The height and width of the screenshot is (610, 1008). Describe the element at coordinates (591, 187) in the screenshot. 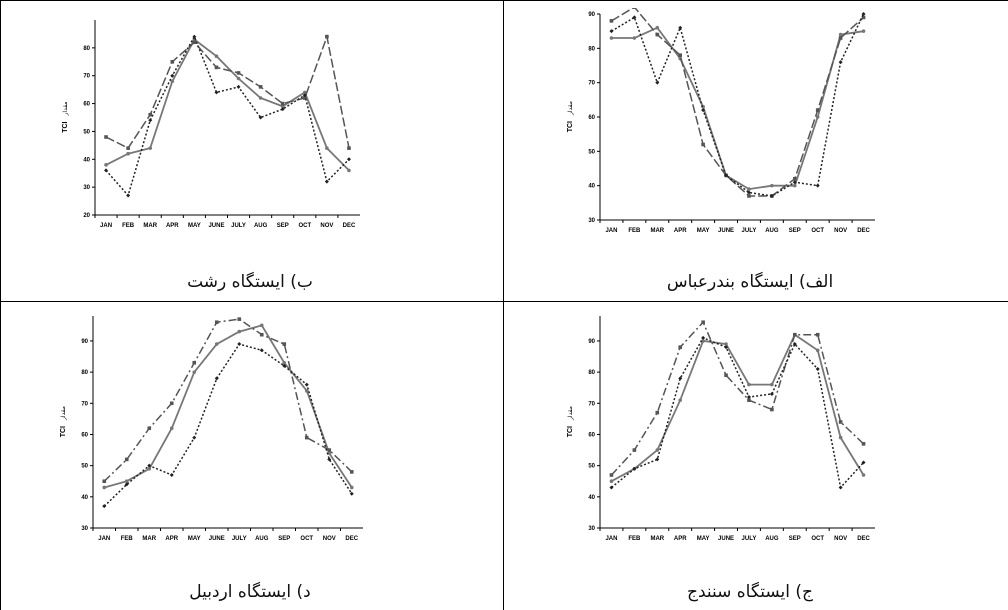

I see `y-tick-label: 40` at that location.